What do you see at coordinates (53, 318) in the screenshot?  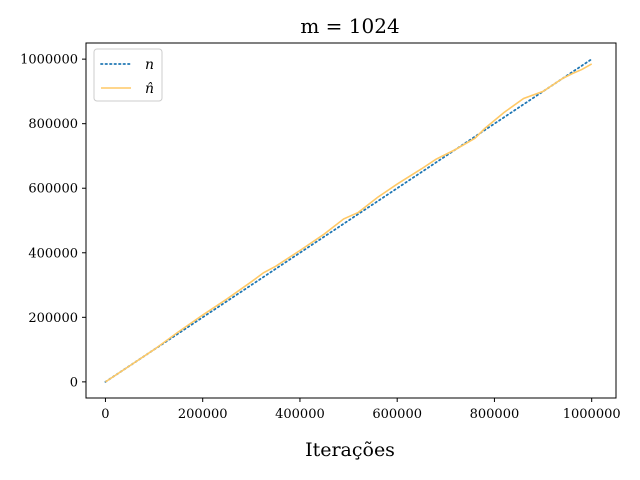 I see `y-tick-label: 200000` at bounding box center [53, 318].